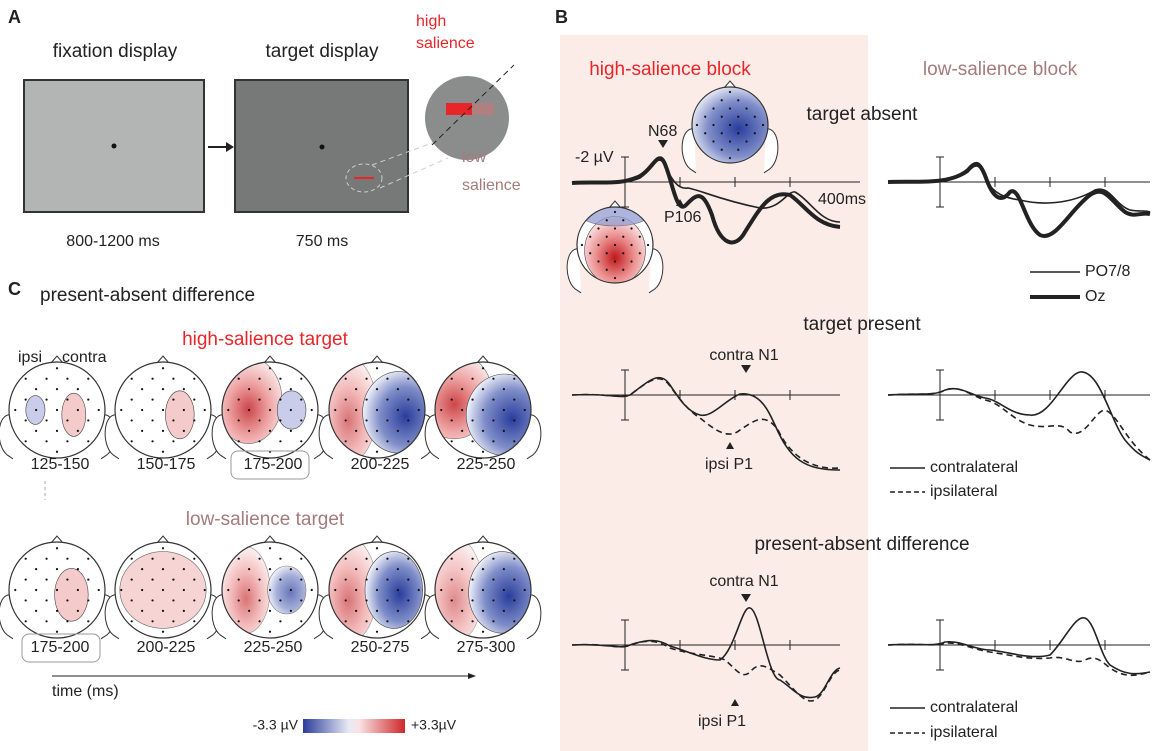 The height and width of the screenshot is (751, 1160). What do you see at coordinates (1107, 271) in the screenshot?
I see `legend-label: PO7/8` at bounding box center [1107, 271].